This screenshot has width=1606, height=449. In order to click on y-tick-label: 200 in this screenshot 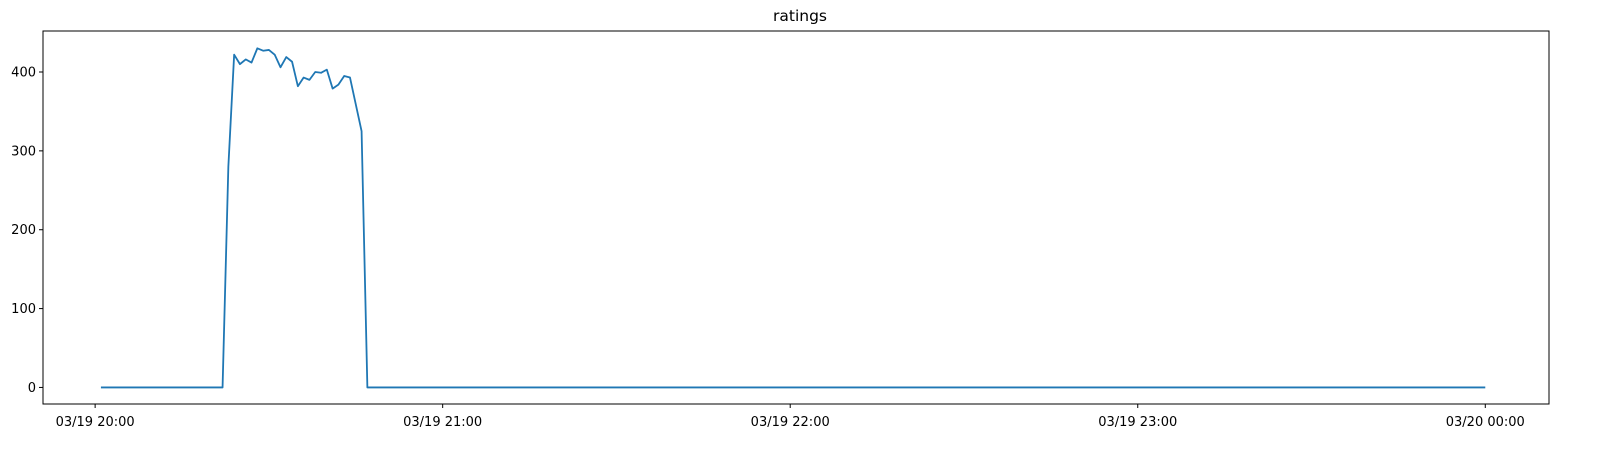, I will do `click(23, 230)`.